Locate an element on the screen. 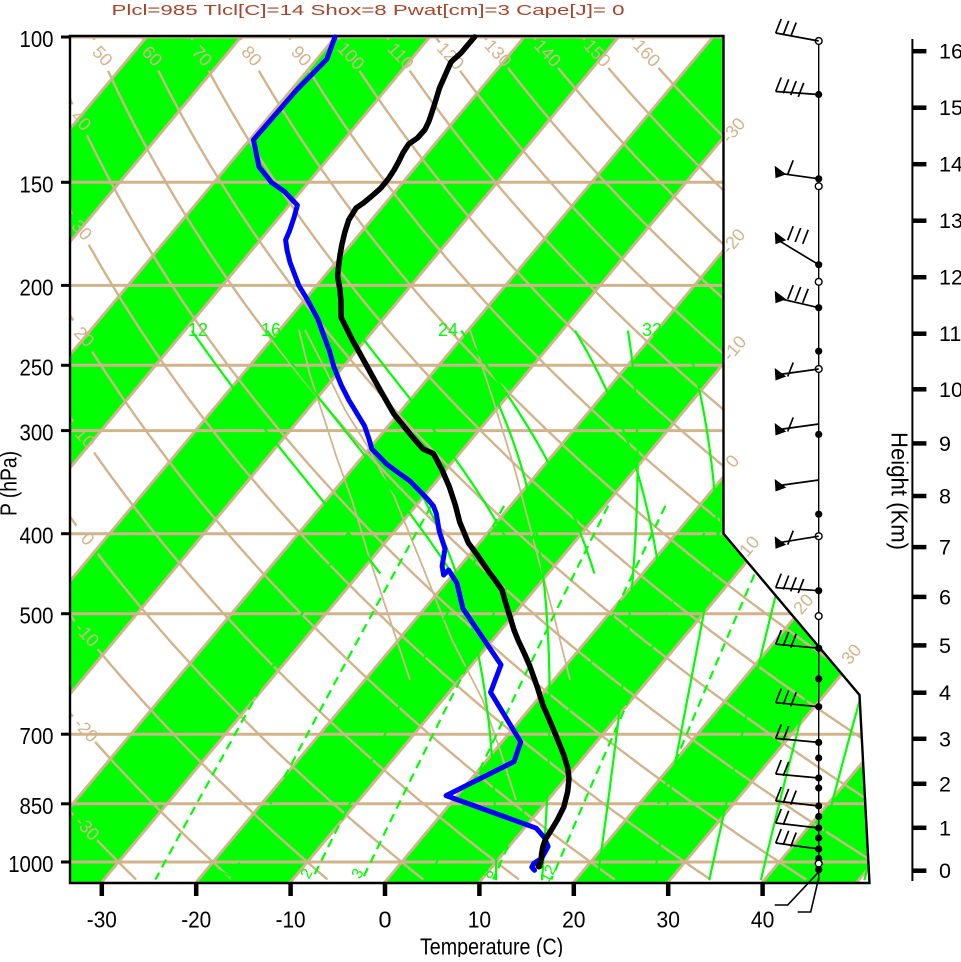 The width and height of the screenshot is (961, 962). svg-text: 11 is located at coordinates (950, 334).